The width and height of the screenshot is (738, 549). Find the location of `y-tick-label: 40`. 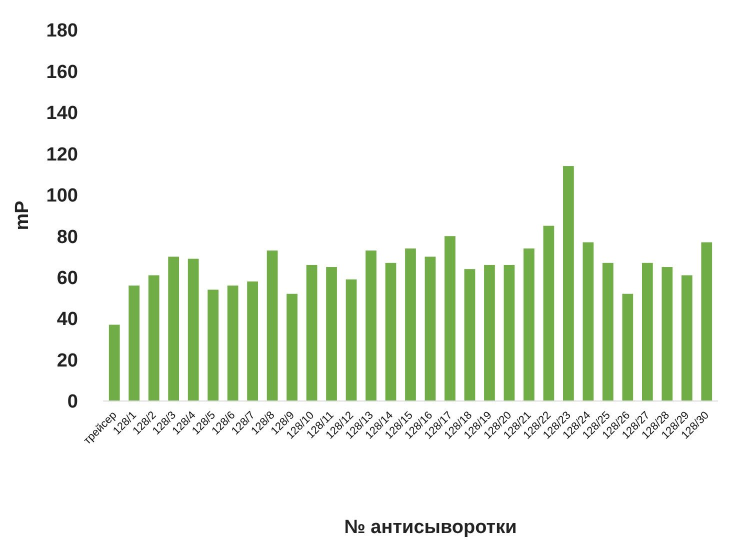

y-tick-label: 40 is located at coordinates (67, 319).